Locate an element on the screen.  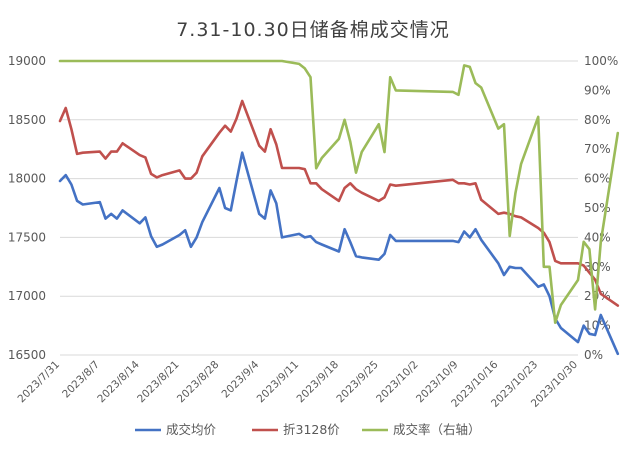
y-tick-label: 16500 is located at coordinates (27, 355).